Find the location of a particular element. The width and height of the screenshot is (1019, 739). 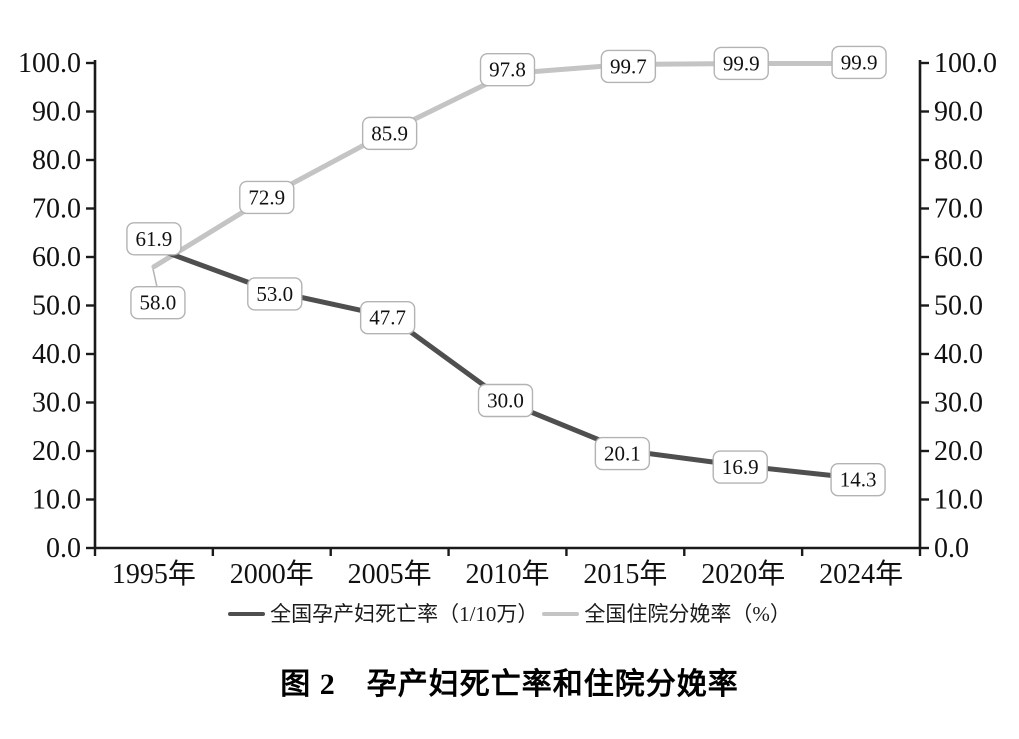

hospital-delivery-line-swatch is located at coordinates (561, 614).